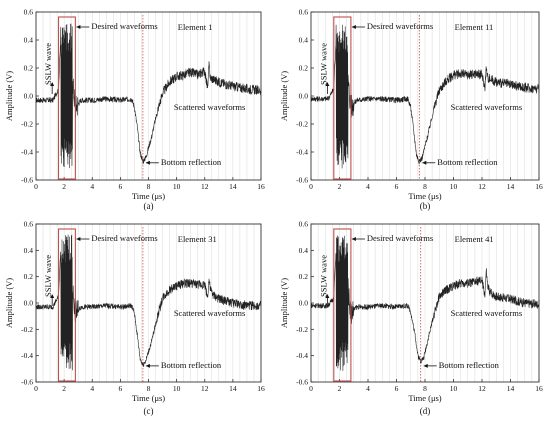  What do you see at coordinates (197, 239) in the screenshot?
I see `element-label: Element 31` at bounding box center [197, 239].